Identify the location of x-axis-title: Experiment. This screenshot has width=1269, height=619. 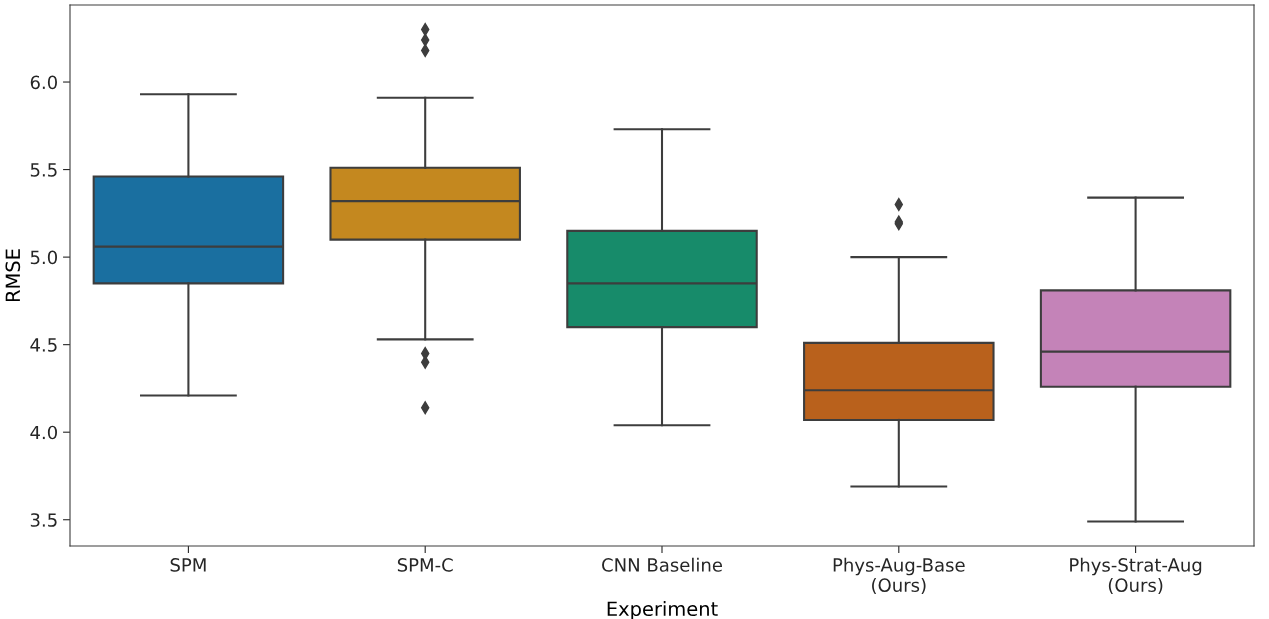
(662, 610).